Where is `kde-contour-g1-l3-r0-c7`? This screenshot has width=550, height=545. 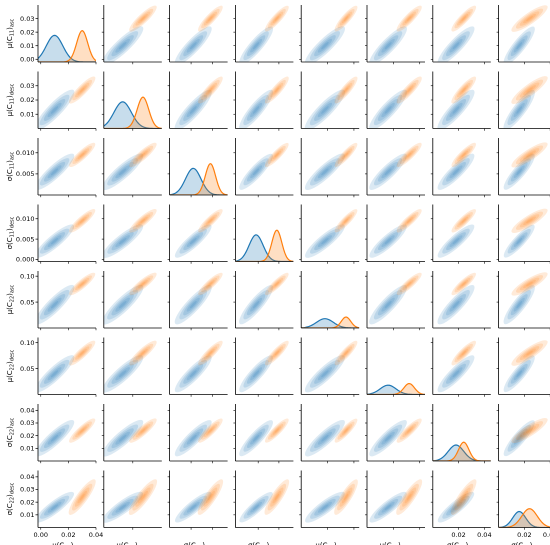
kde-contour-g1-l3-r0-c7 is located at coordinates (529, 18).